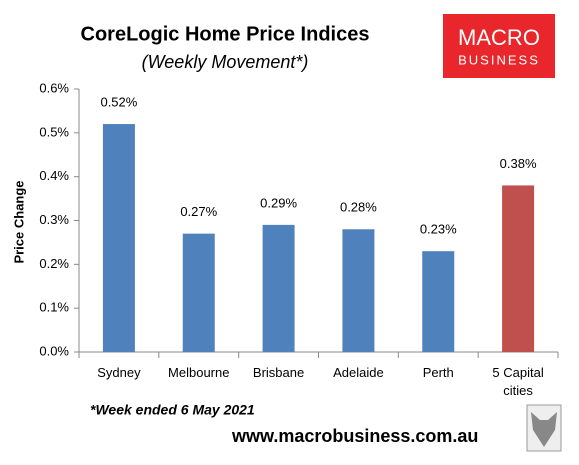 Image resolution: width=579 pixels, height=465 pixels. I want to click on logo-box, so click(499, 46).